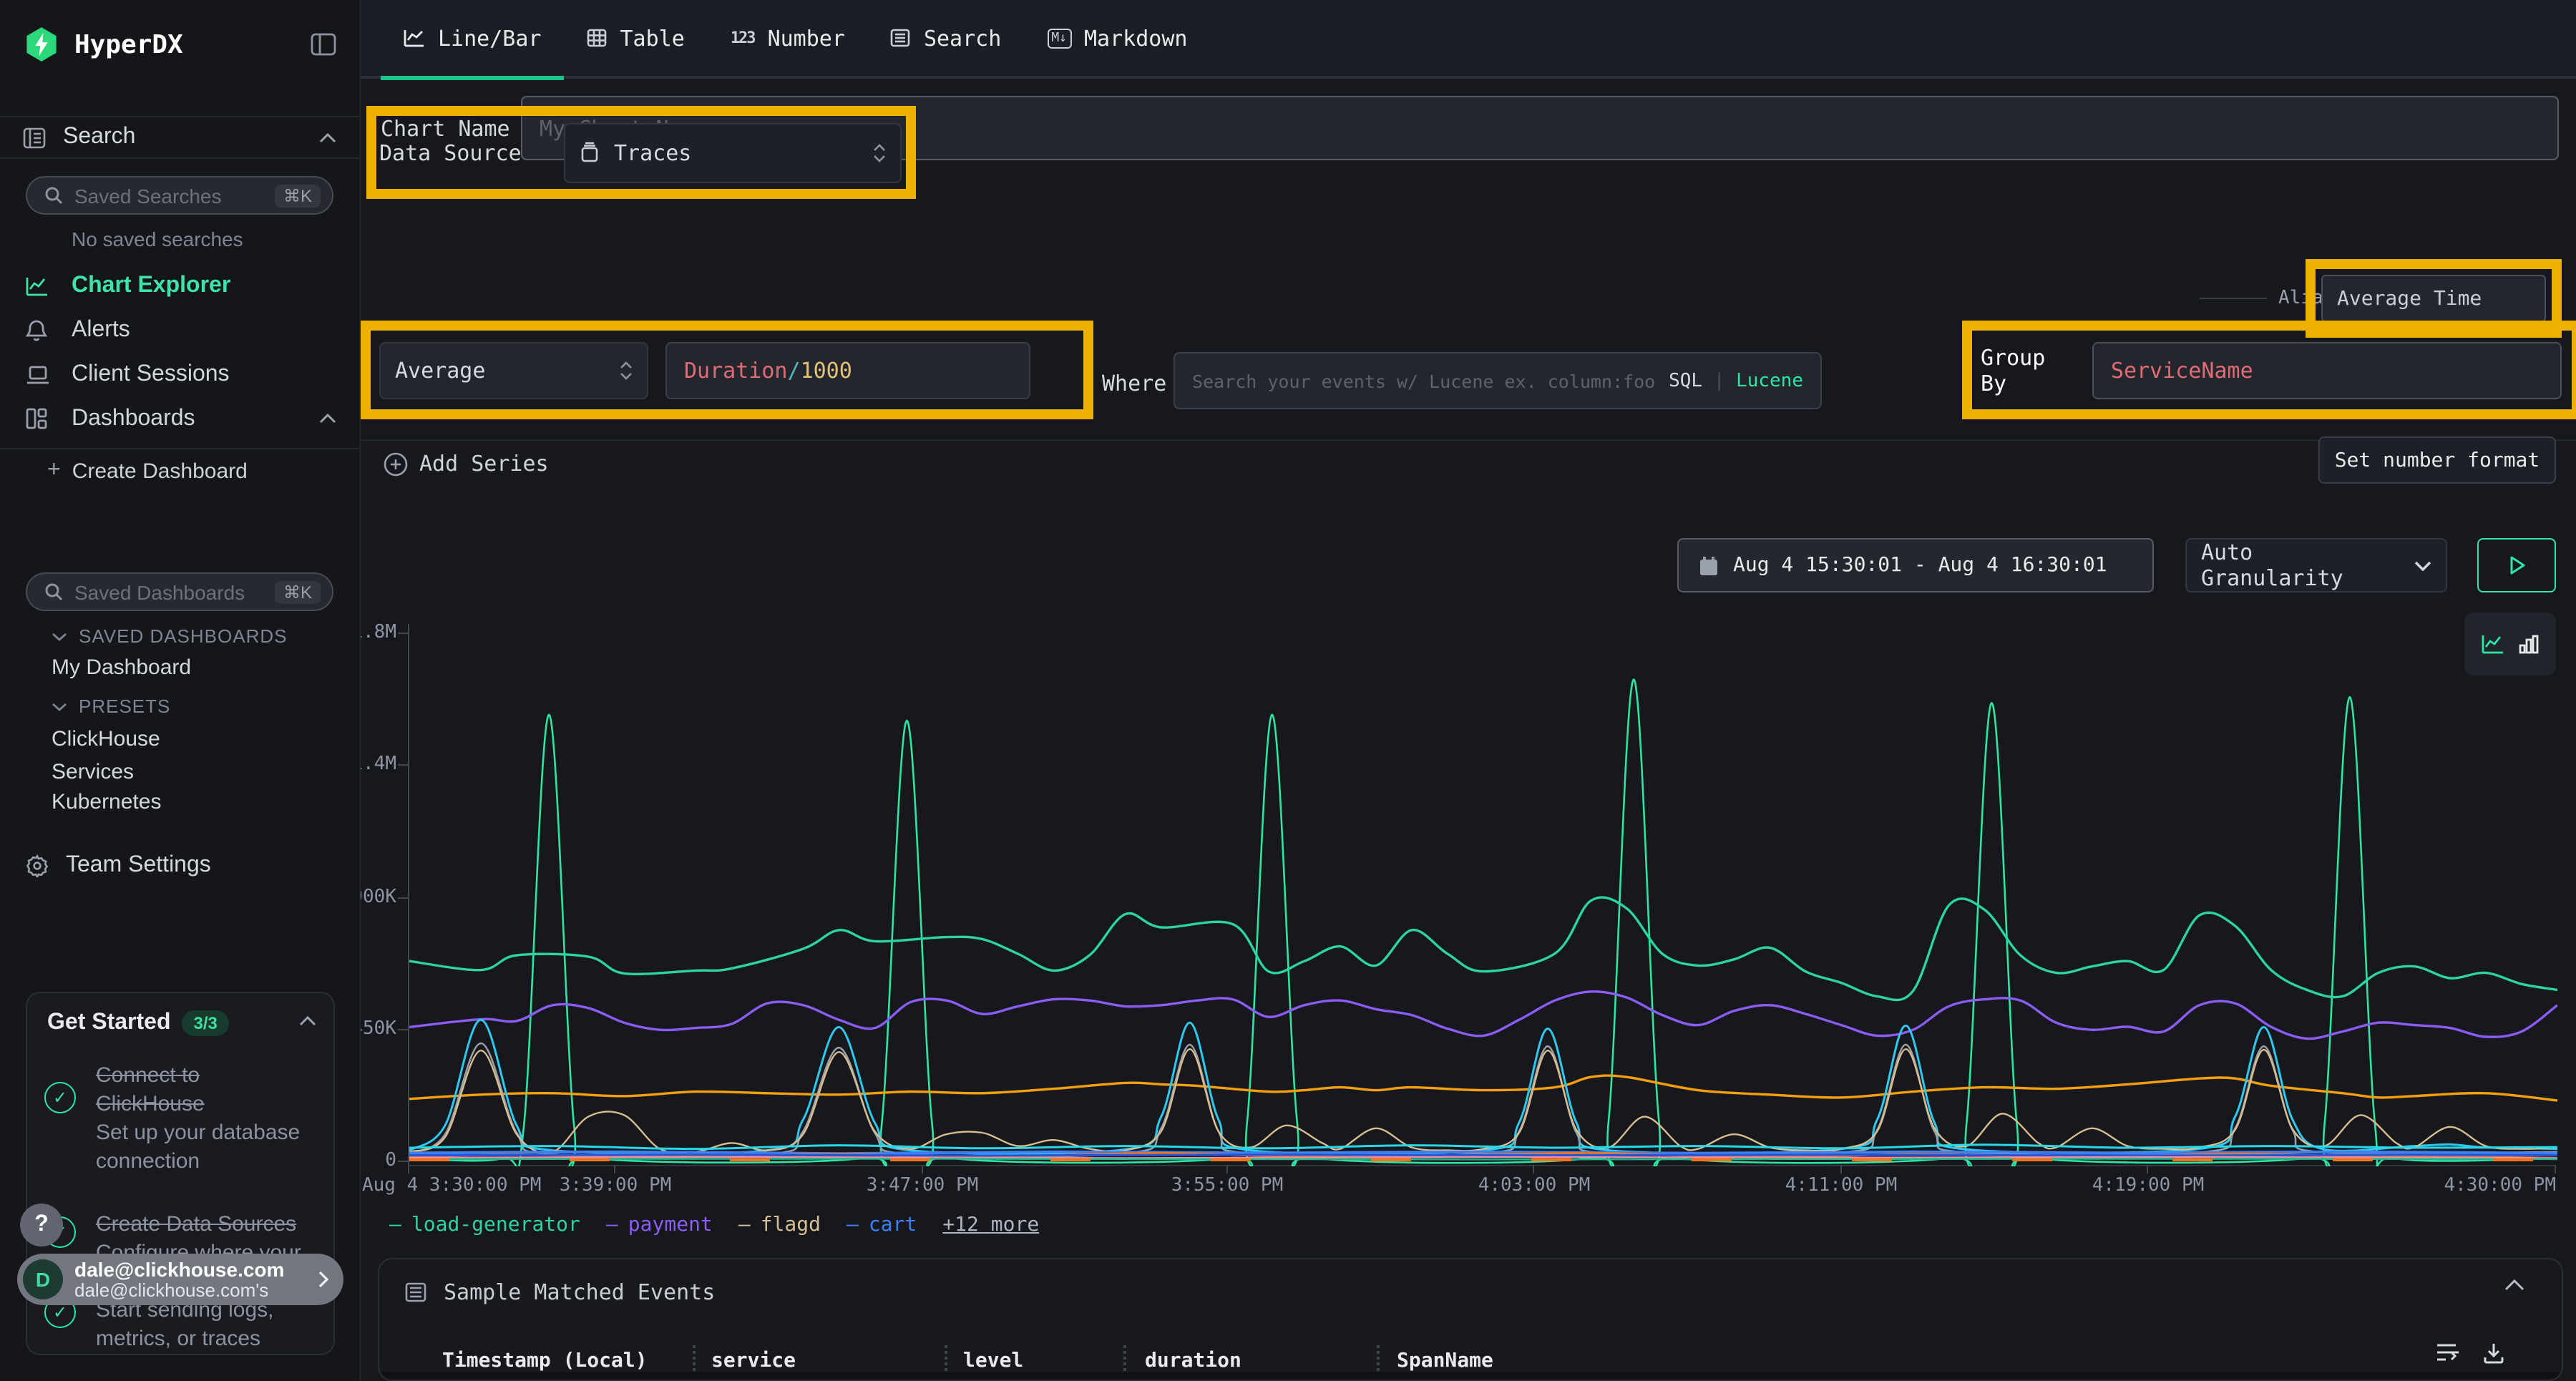  I want to click on sidebar-item-chart-explorer: Chart Explorer, so click(179, 285).